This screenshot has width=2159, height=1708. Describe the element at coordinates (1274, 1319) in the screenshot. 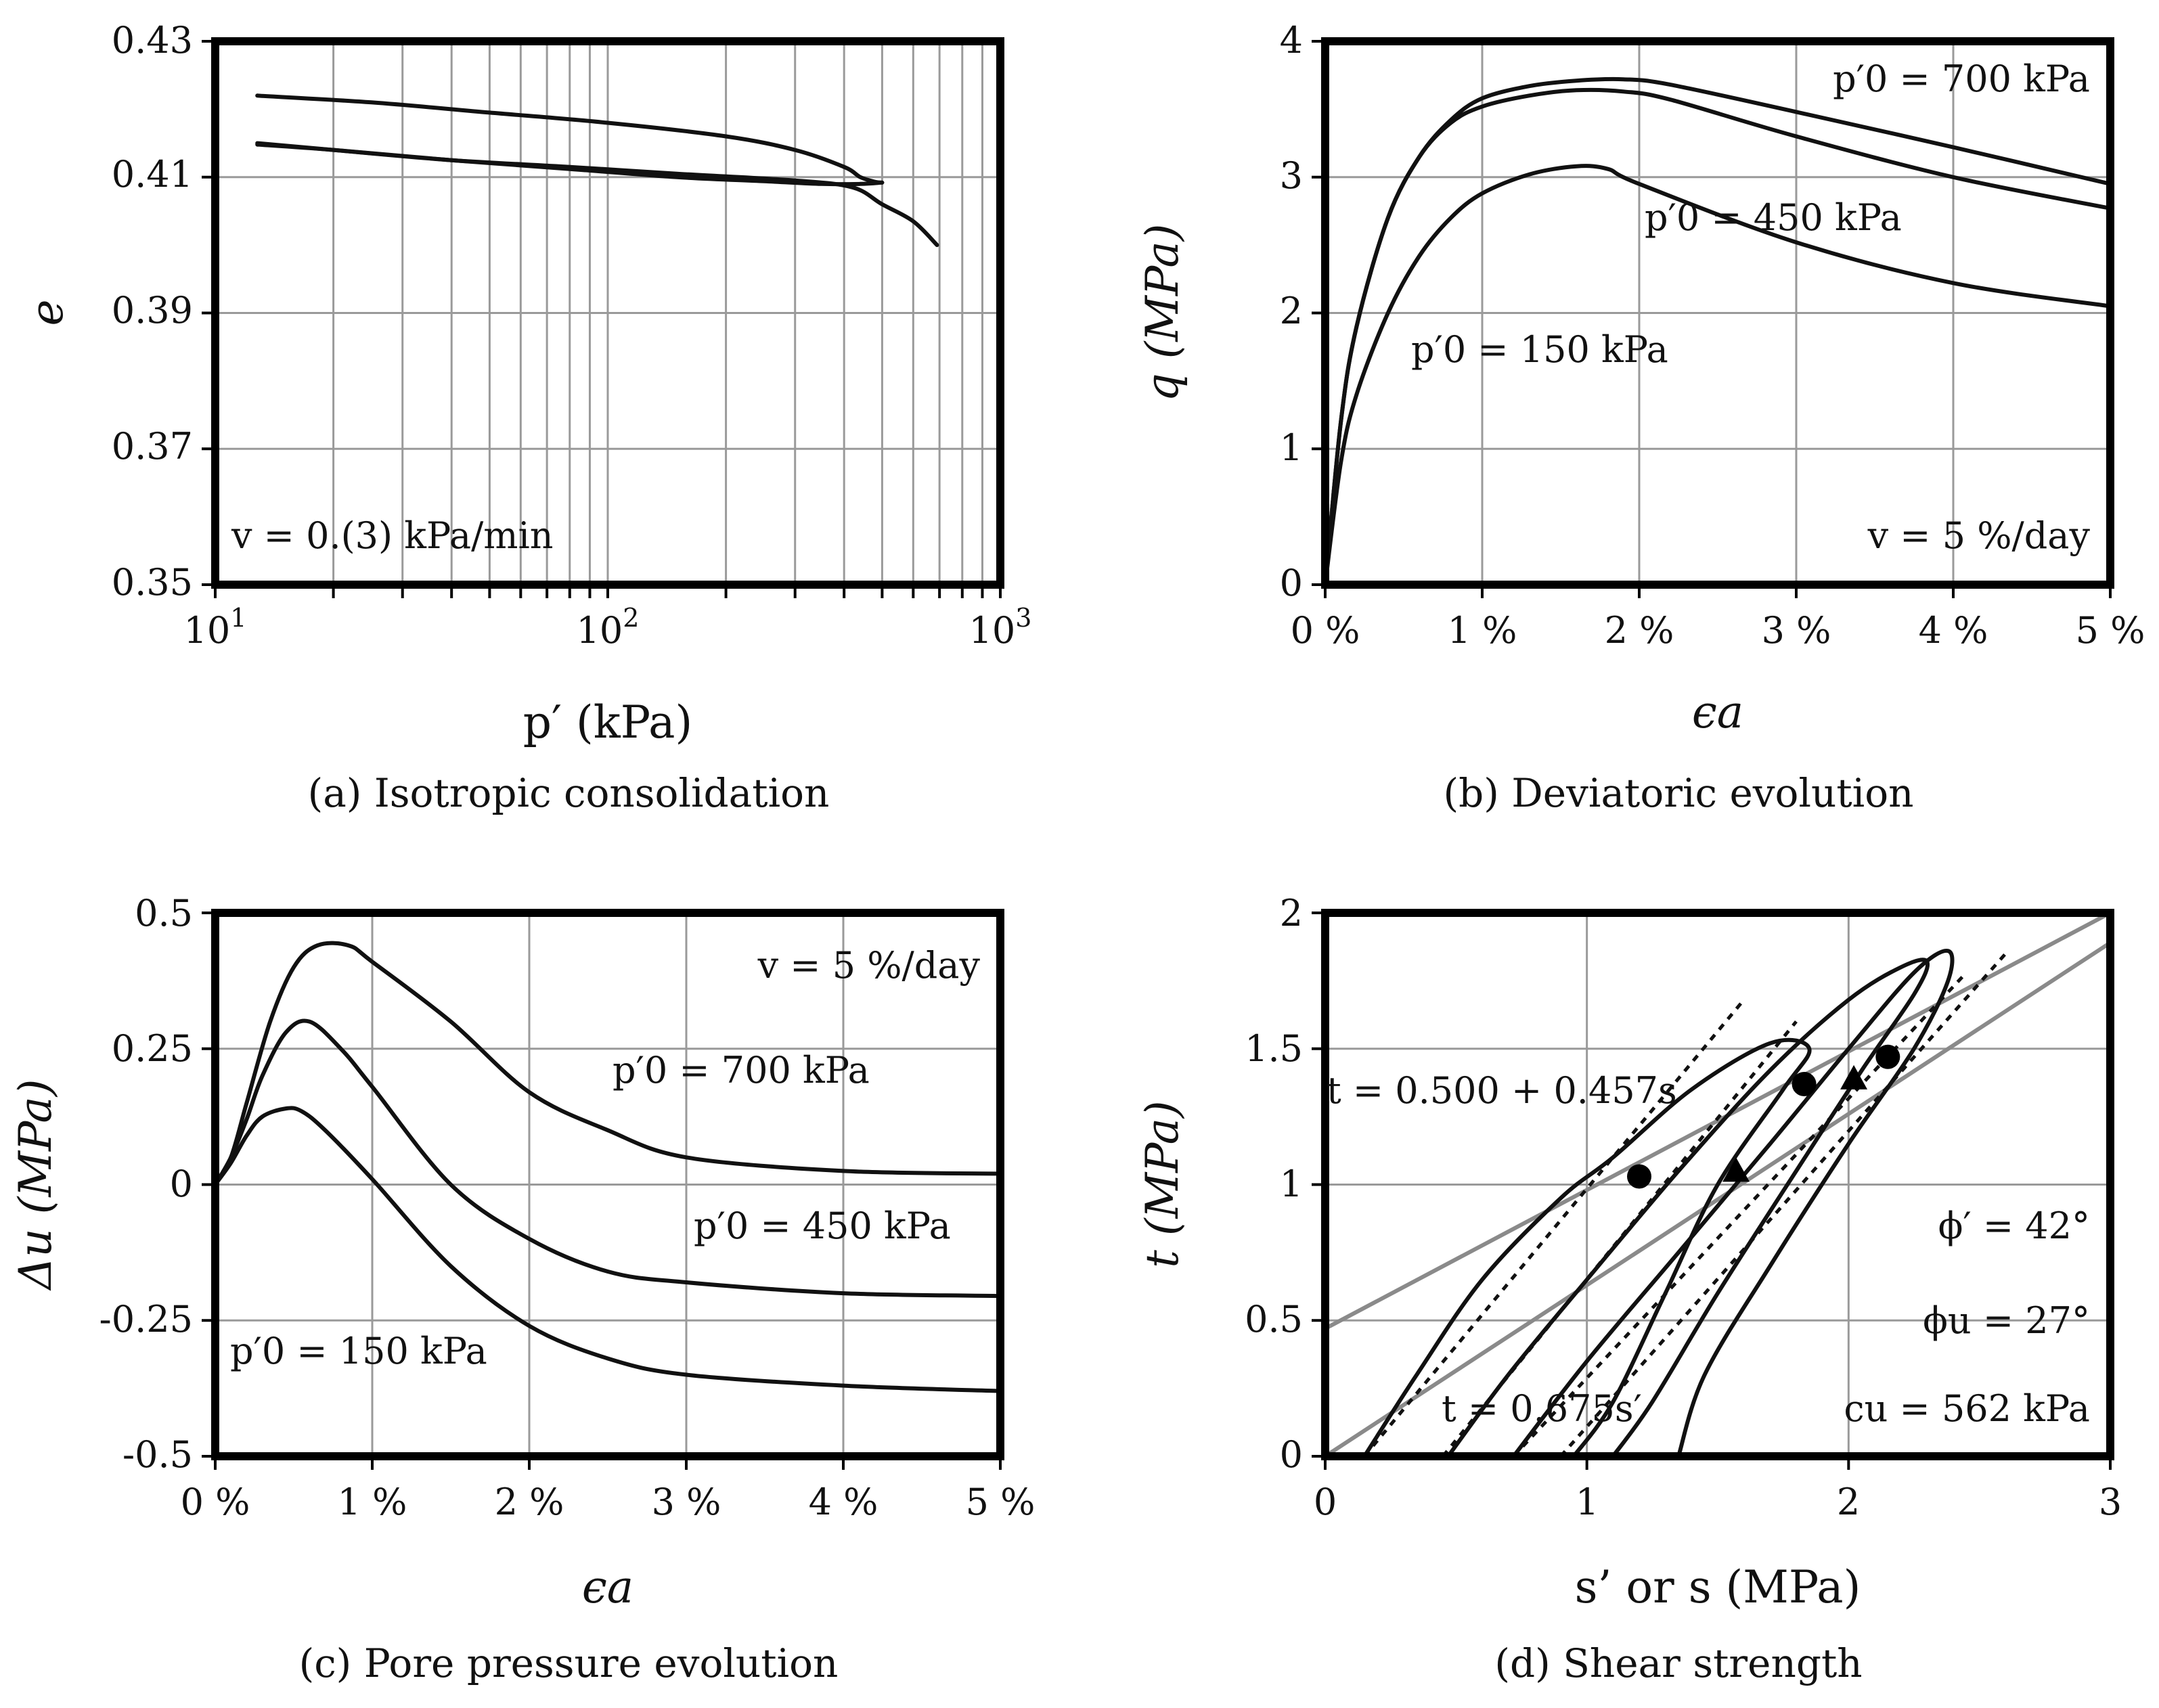

I see `d-ytick-1: 0.5` at that location.